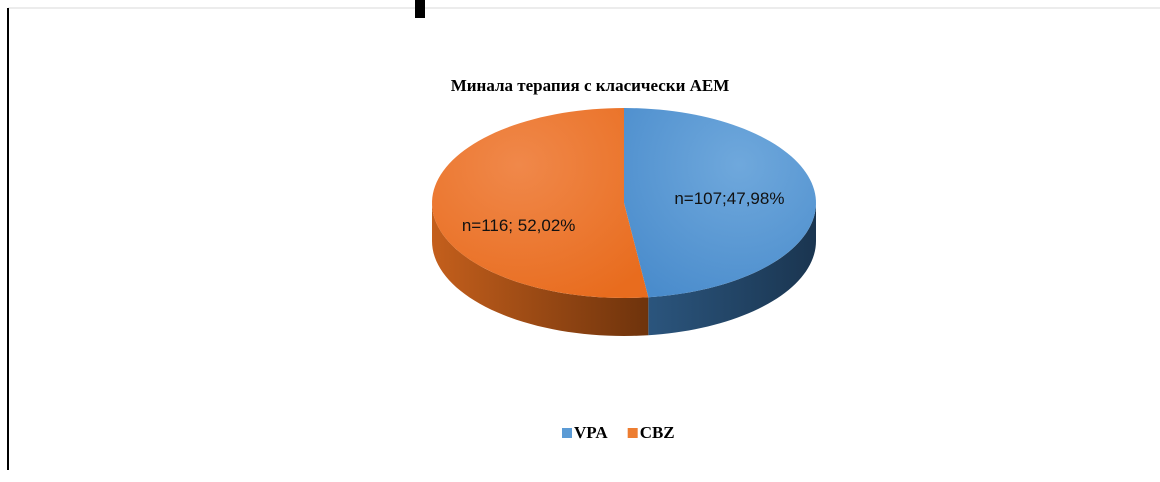 Image resolution: width=1160 pixels, height=482 pixels. I want to click on cursor-block, so click(420, 9).